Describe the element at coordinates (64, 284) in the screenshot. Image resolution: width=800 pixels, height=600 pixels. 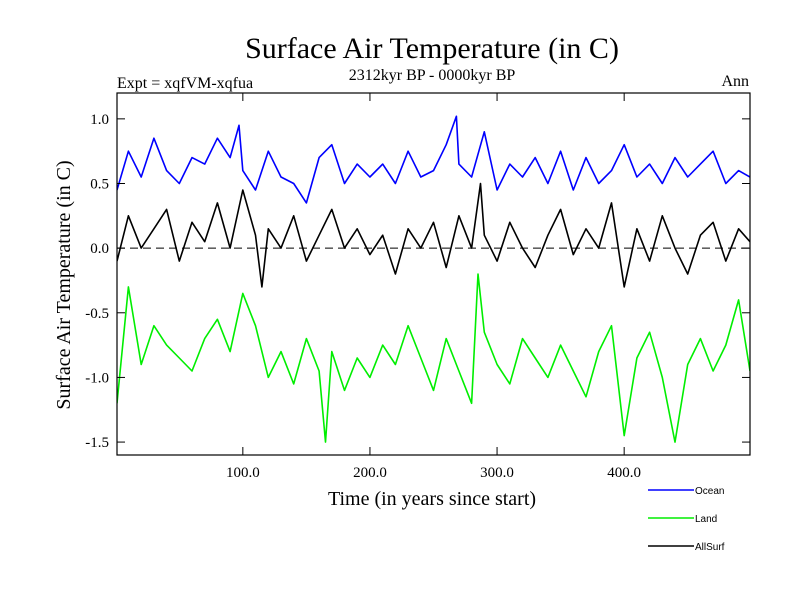
I see `y-axis-label: Surface Air Temperature (in C)` at that location.